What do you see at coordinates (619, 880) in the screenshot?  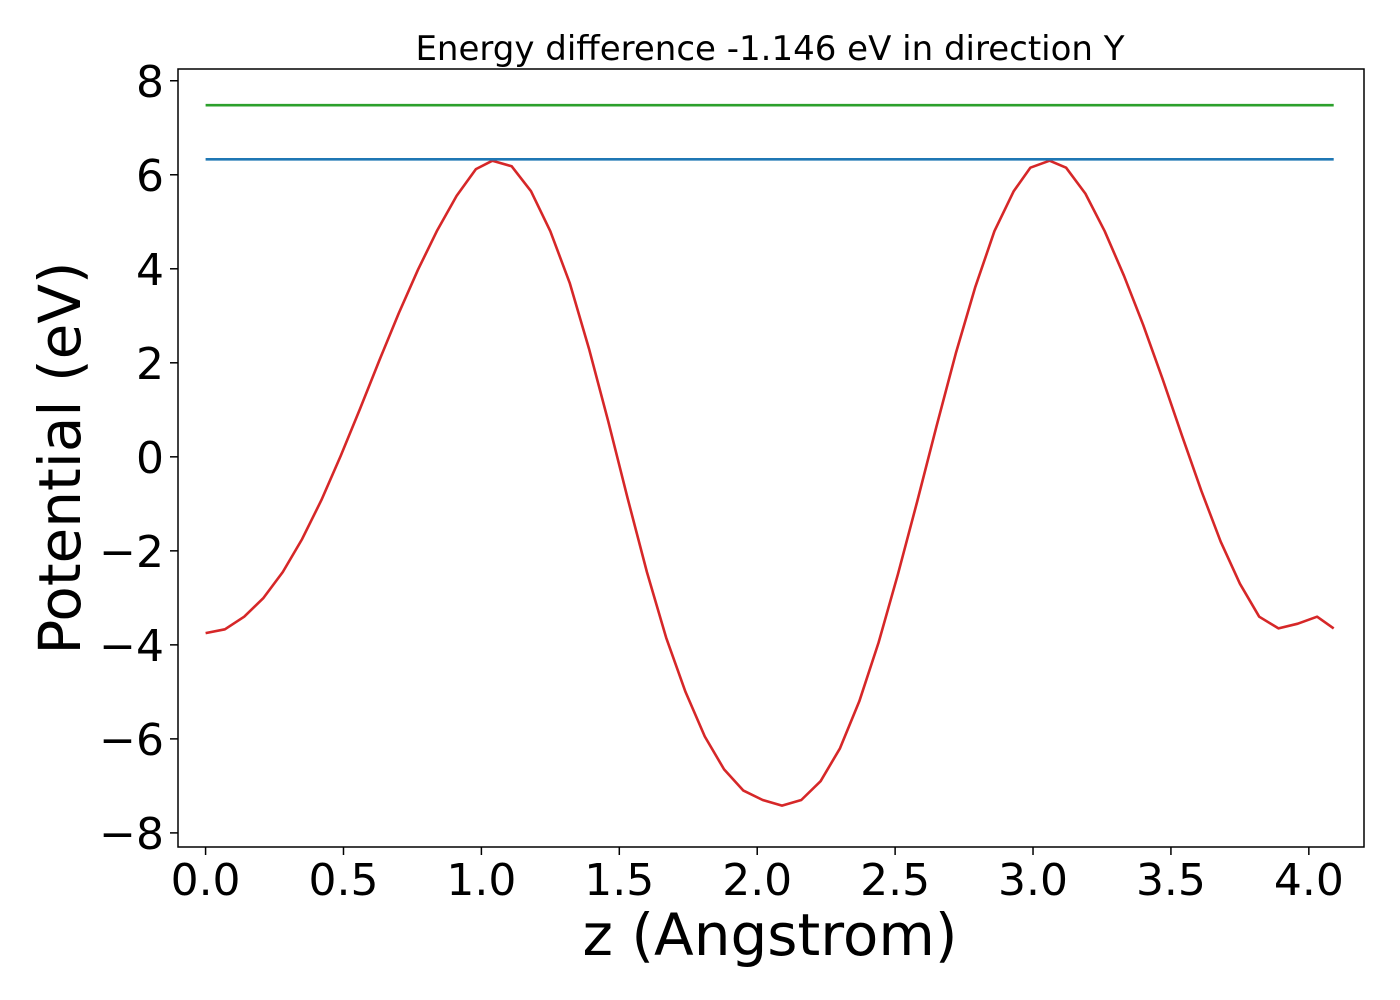 I see `x-tick-label: 1.5` at bounding box center [619, 880].